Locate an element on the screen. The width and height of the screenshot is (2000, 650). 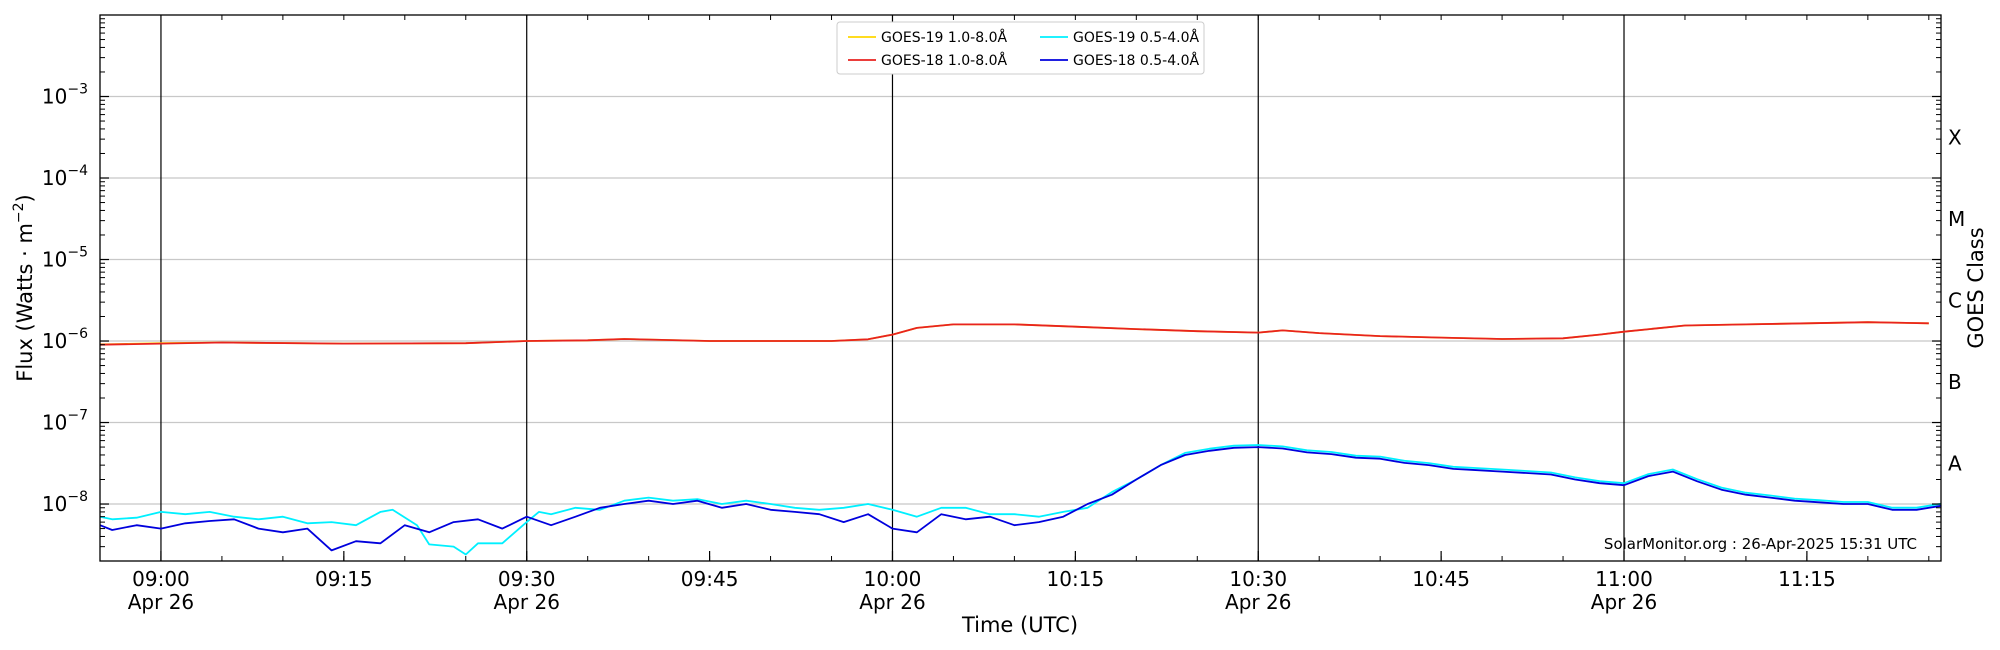
x-tick-label: 10:15 is located at coordinates (1076, 579).